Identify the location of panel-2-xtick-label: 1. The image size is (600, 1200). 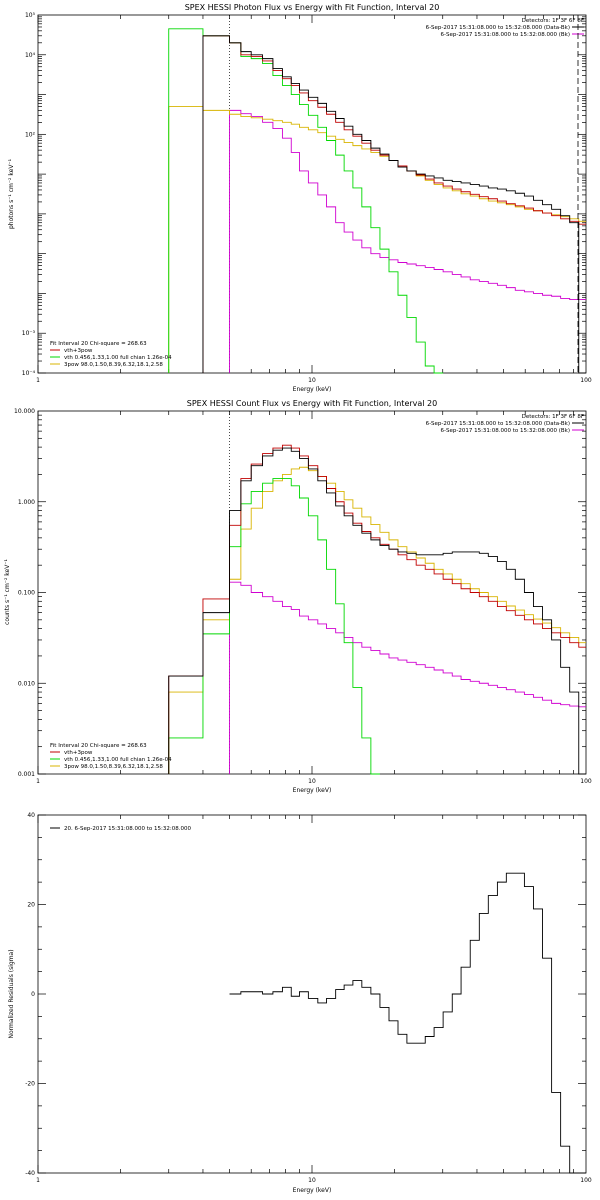
(38, 781).